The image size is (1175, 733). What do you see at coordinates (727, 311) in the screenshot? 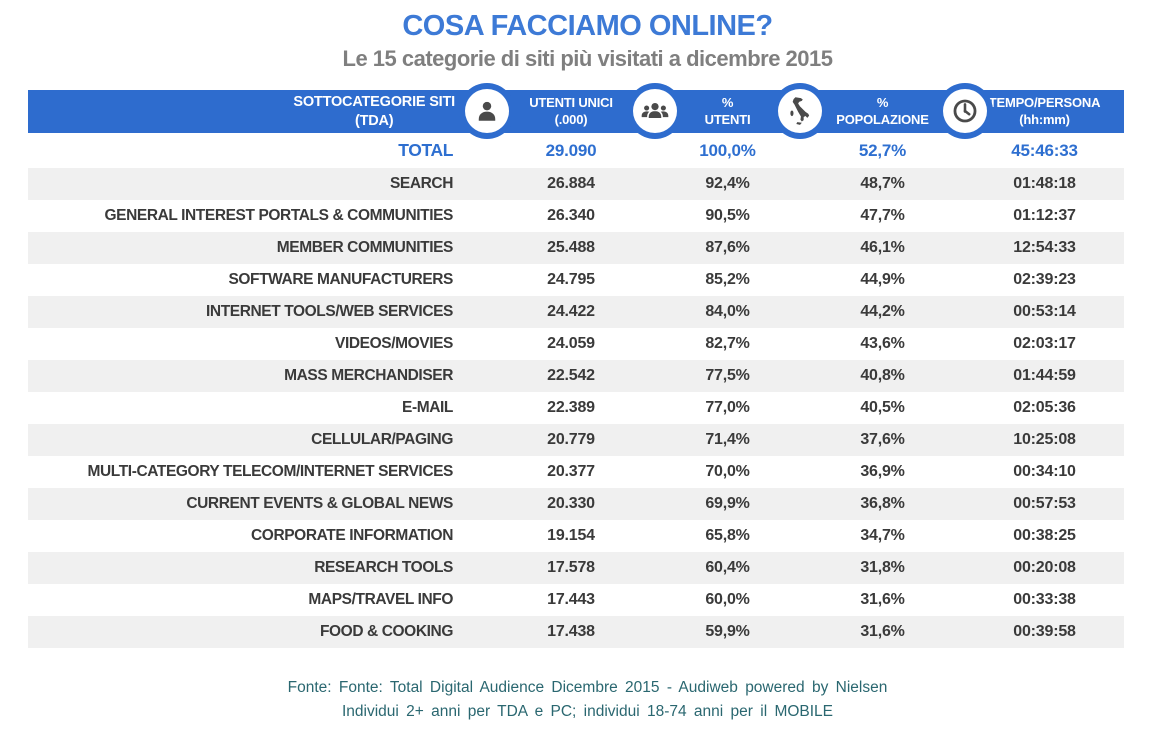
I see `pct-users-cell: 84,0%` at bounding box center [727, 311].